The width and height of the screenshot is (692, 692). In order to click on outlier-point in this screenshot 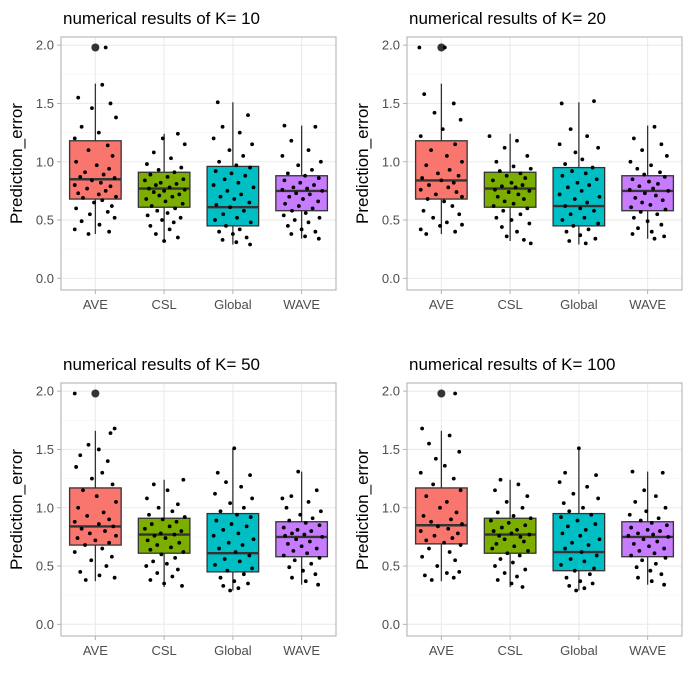, I will do `click(95, 393)`.